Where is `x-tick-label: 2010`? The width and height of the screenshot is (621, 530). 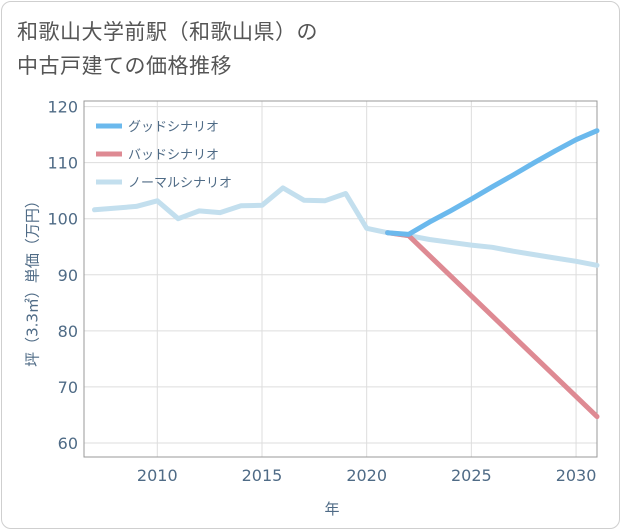
x-tick-label: 2010 is located at coordinates (157, 475).